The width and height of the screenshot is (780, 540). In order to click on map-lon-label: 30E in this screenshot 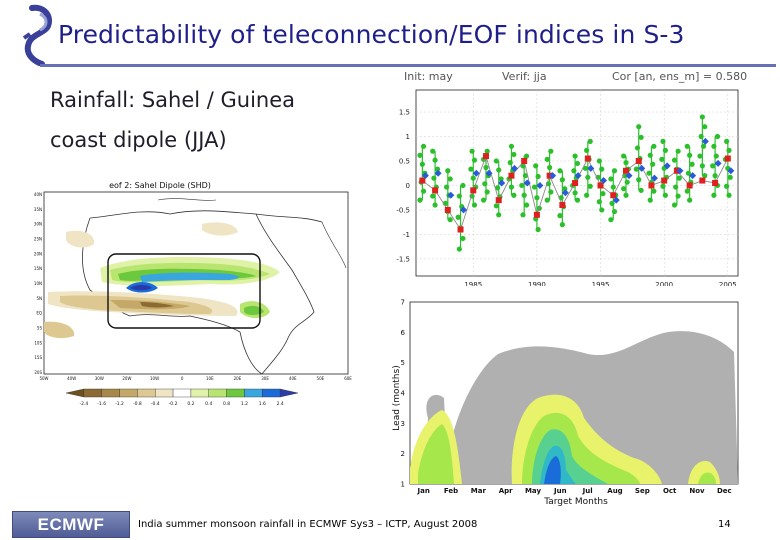, I will do `click(265, 378)`.